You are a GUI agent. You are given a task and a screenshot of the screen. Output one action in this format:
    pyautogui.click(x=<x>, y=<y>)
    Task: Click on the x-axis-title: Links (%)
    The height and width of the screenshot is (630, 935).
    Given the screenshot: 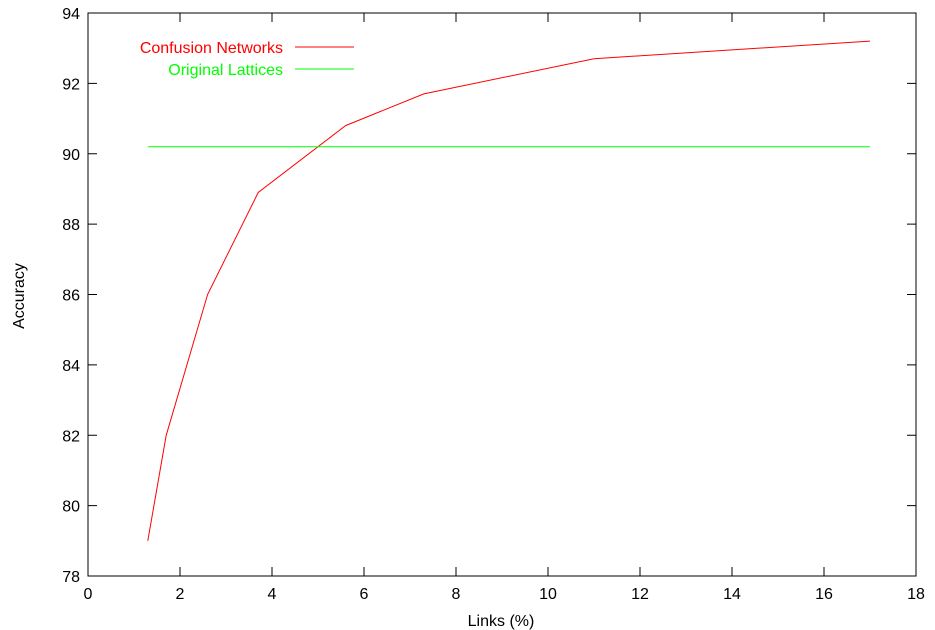 What is the action you would take?
    pyautogui.click(x=501, y=621)
    